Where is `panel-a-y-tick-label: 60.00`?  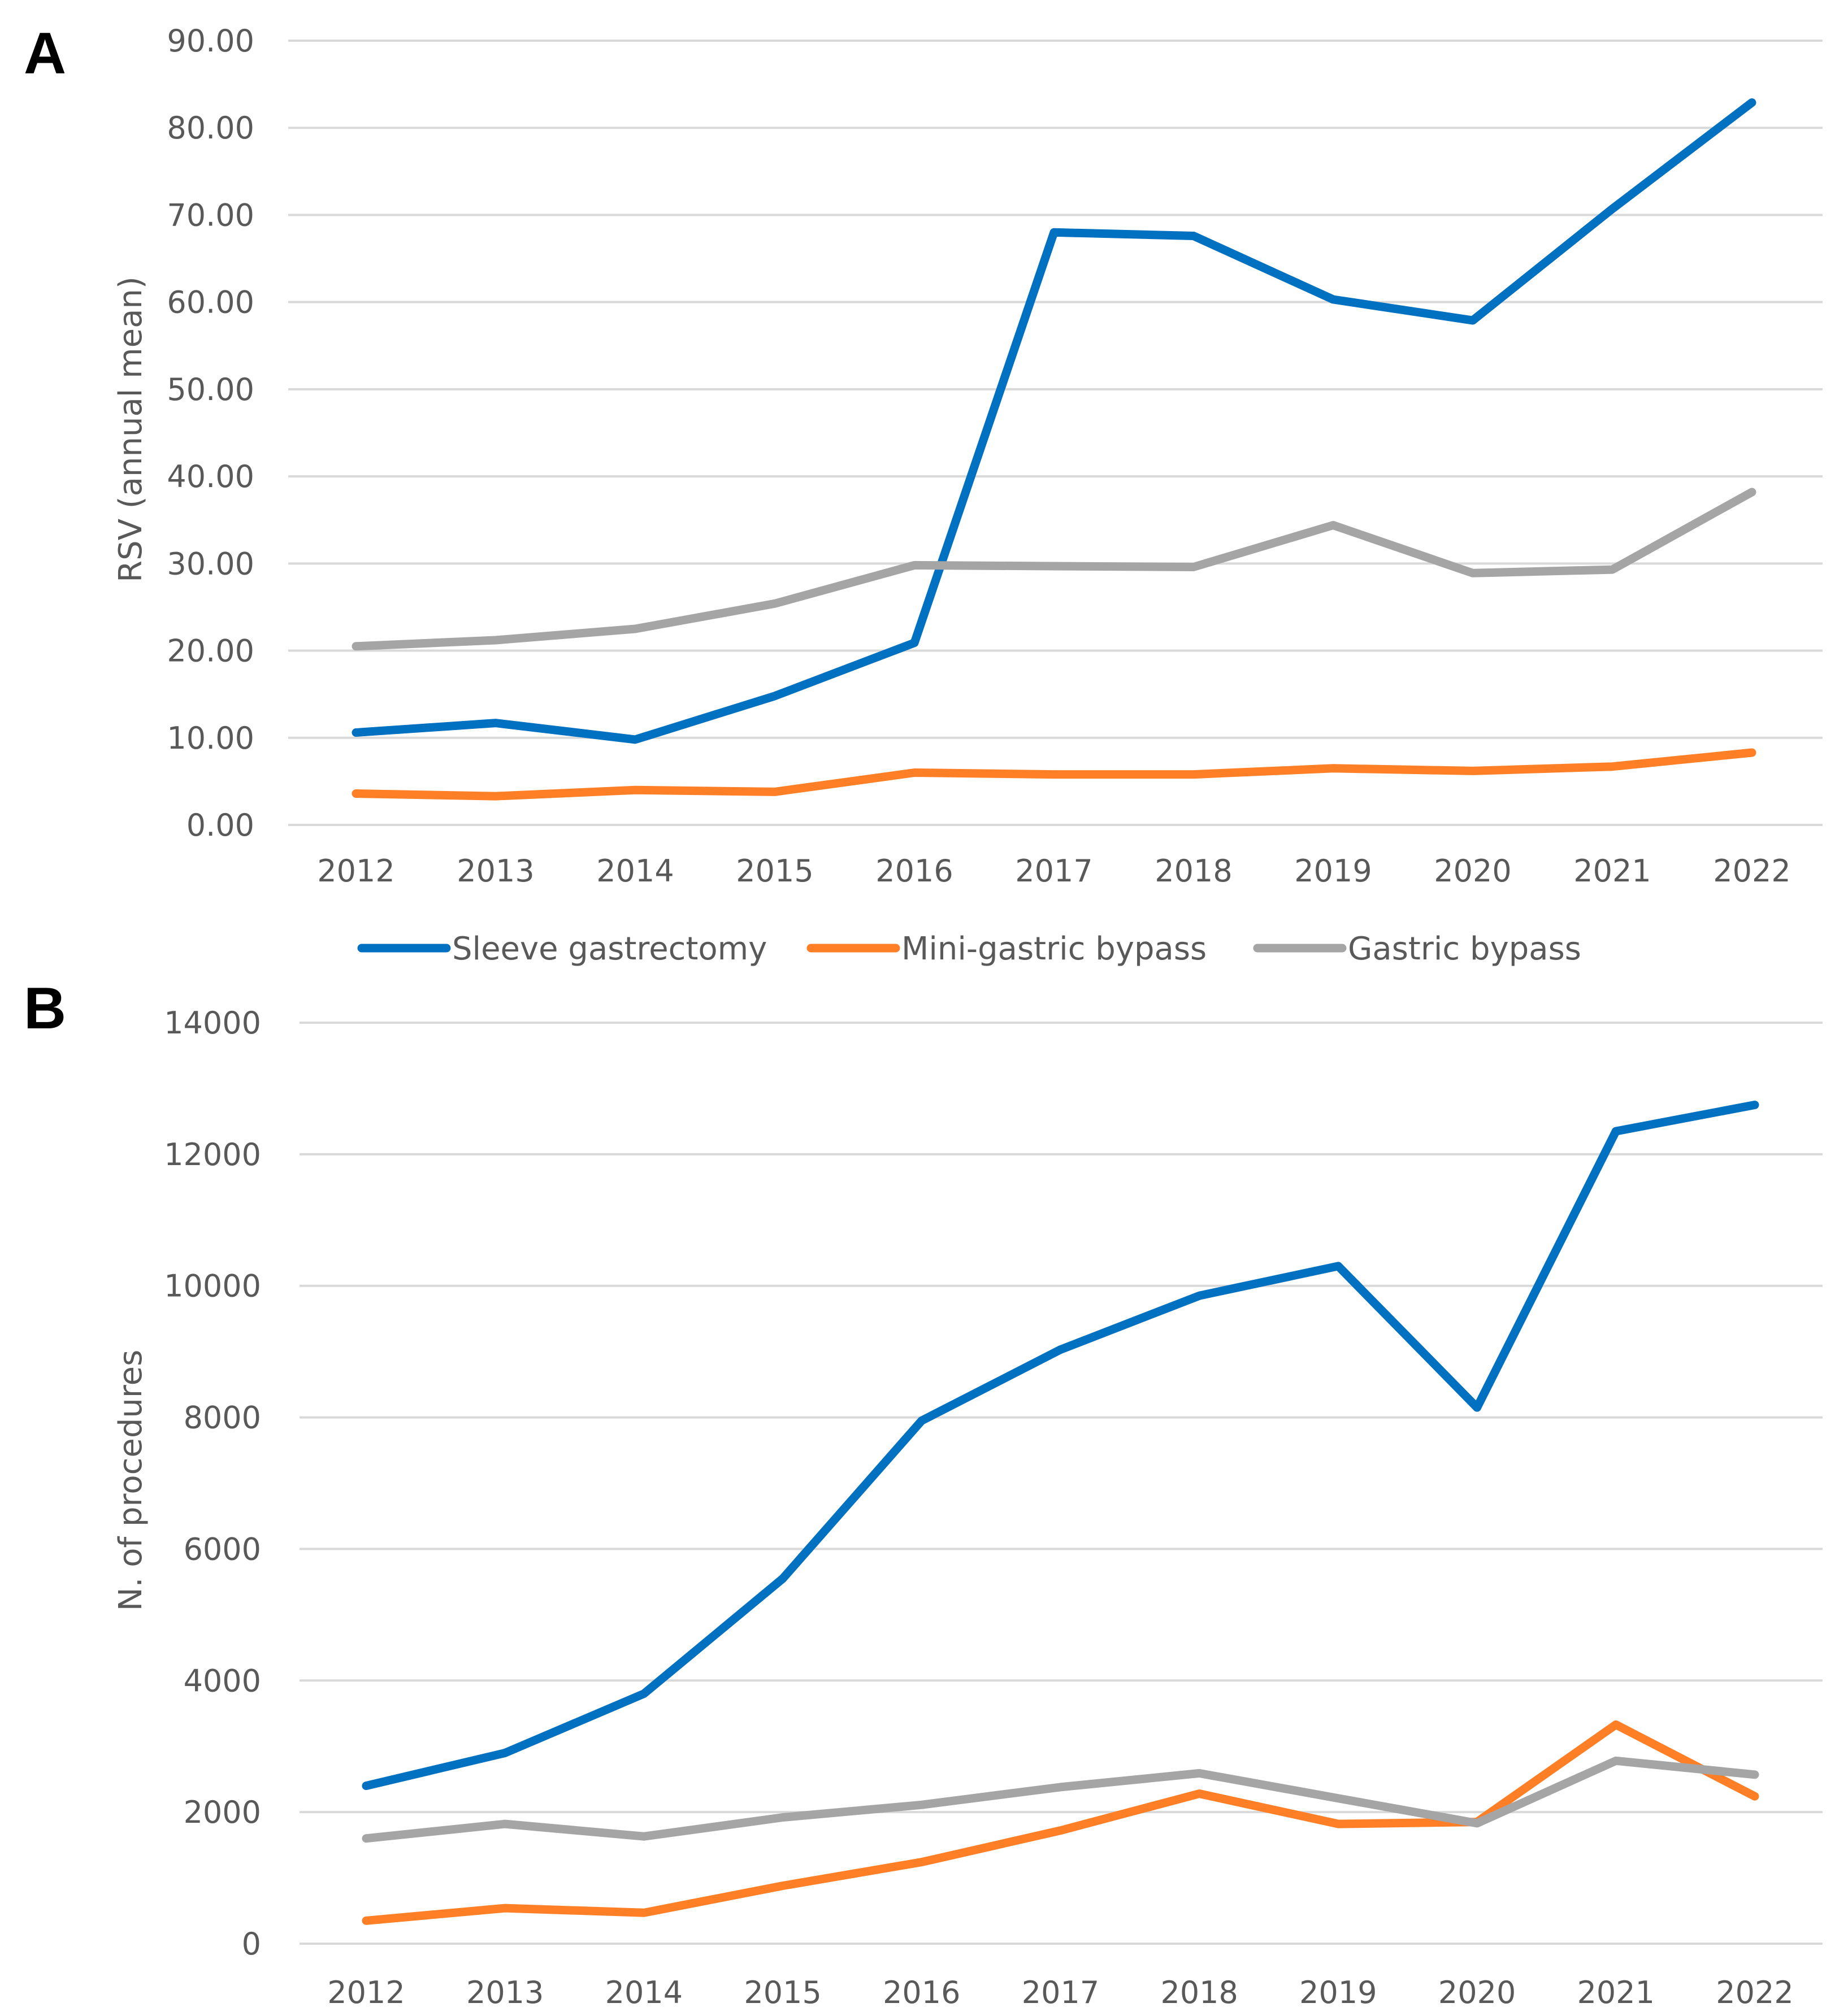 panel-a-y-tick-label: 60.00 is located at coordinates (210, 302).